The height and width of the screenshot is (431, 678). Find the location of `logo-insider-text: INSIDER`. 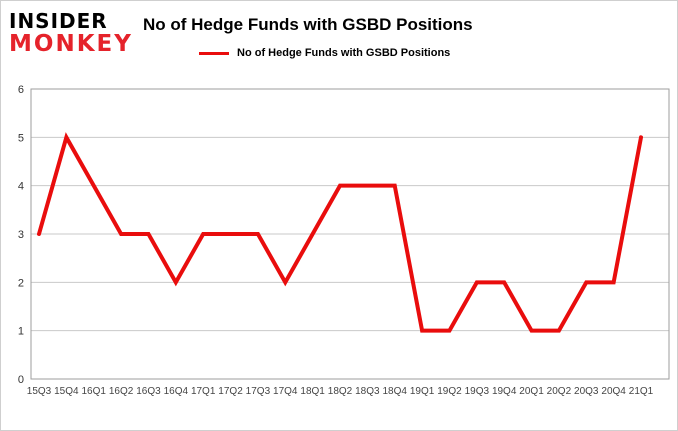

logo-insider-text: INSIDER is located at coordinates (58, 21).